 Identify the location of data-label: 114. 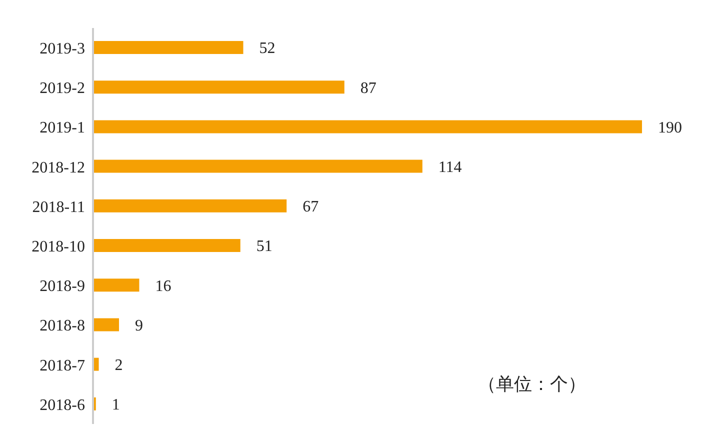
(450, 167).